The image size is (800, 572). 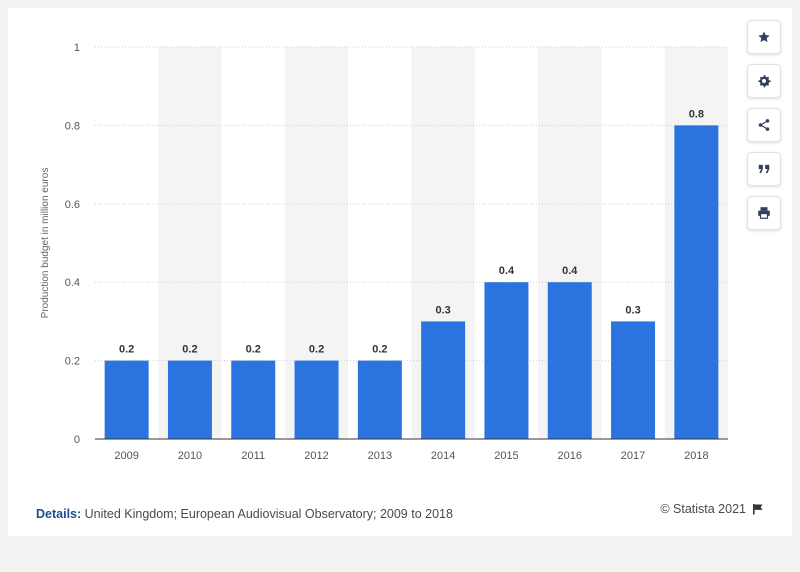 What do you see at coordinates (703, 509) in the screenshot?
I see `credit-text: © Statista 2021` at bounding box center [703, 509].